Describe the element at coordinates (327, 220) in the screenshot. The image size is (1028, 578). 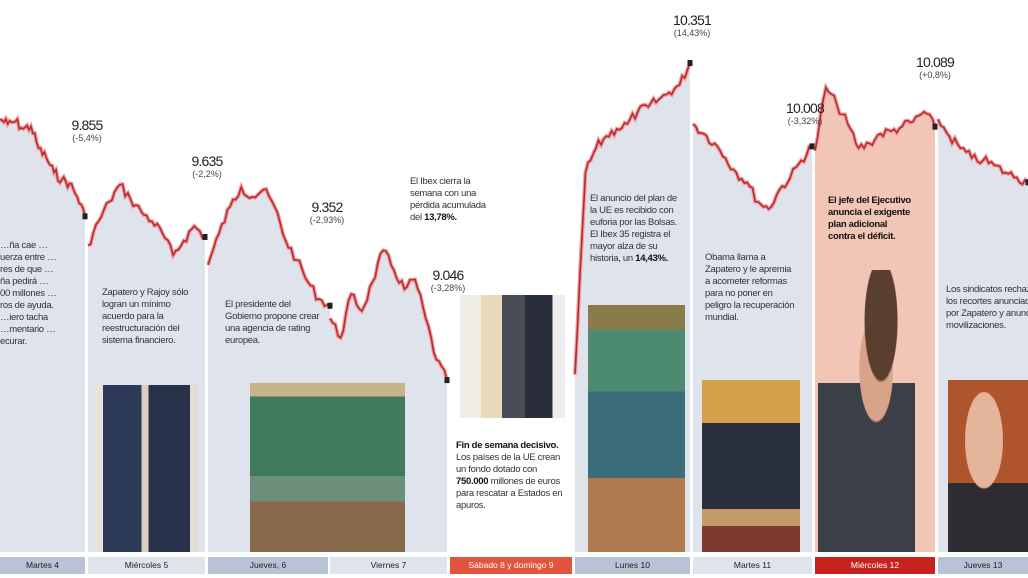
I see `annotation-change: (-2,93%)` at that location.